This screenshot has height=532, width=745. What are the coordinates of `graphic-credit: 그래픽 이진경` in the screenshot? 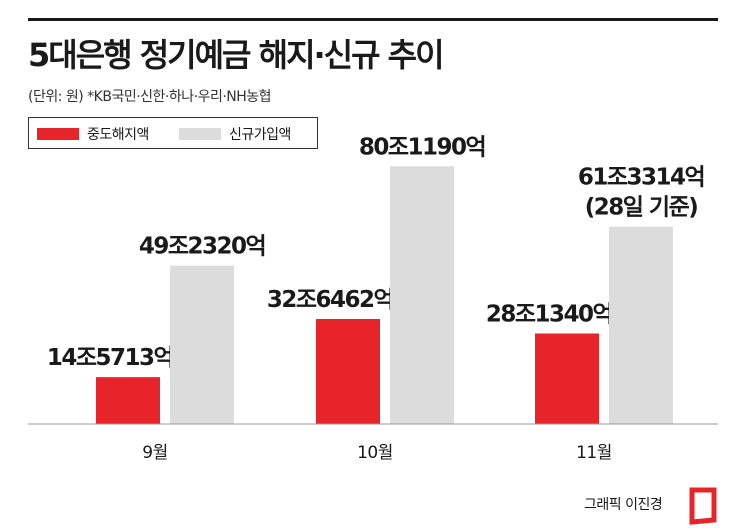 It's located at (623, 505).